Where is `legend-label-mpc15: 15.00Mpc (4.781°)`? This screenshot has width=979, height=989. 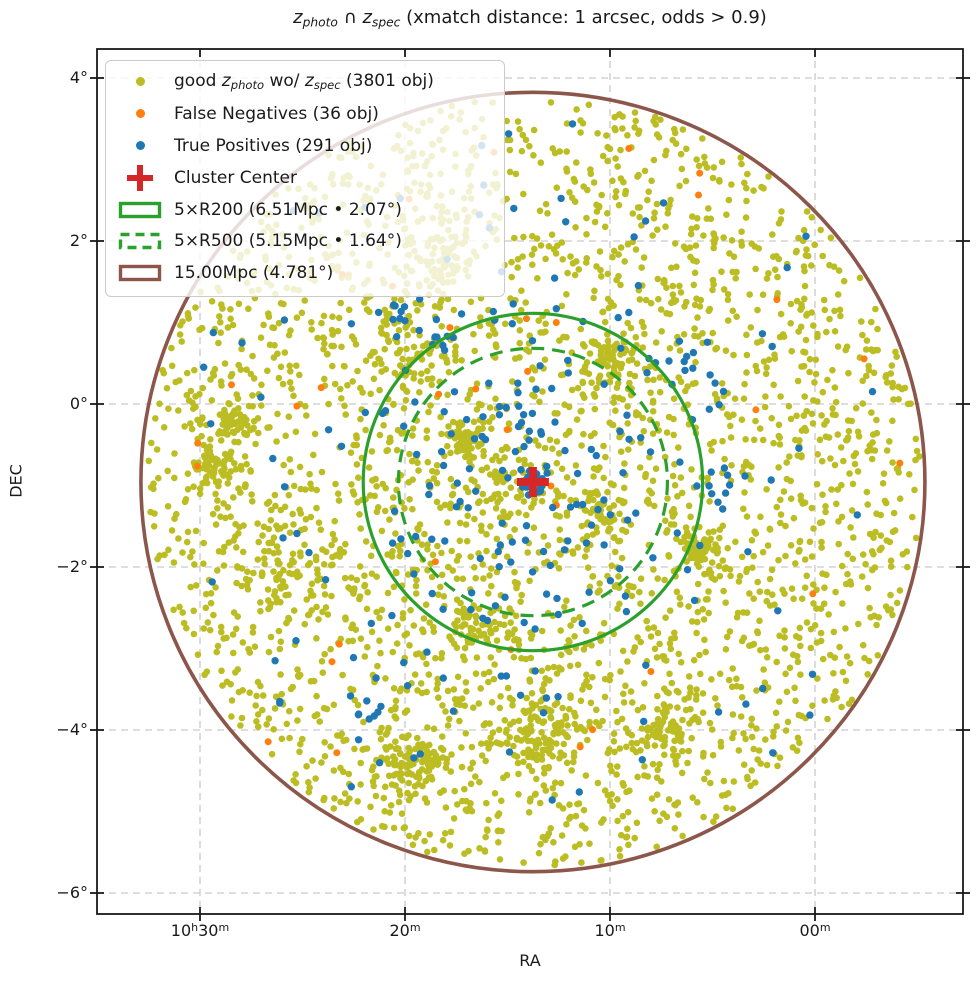
legend-label-mpc15: 15.00Mpc (4.781°) is located at coordinates (254, 273).